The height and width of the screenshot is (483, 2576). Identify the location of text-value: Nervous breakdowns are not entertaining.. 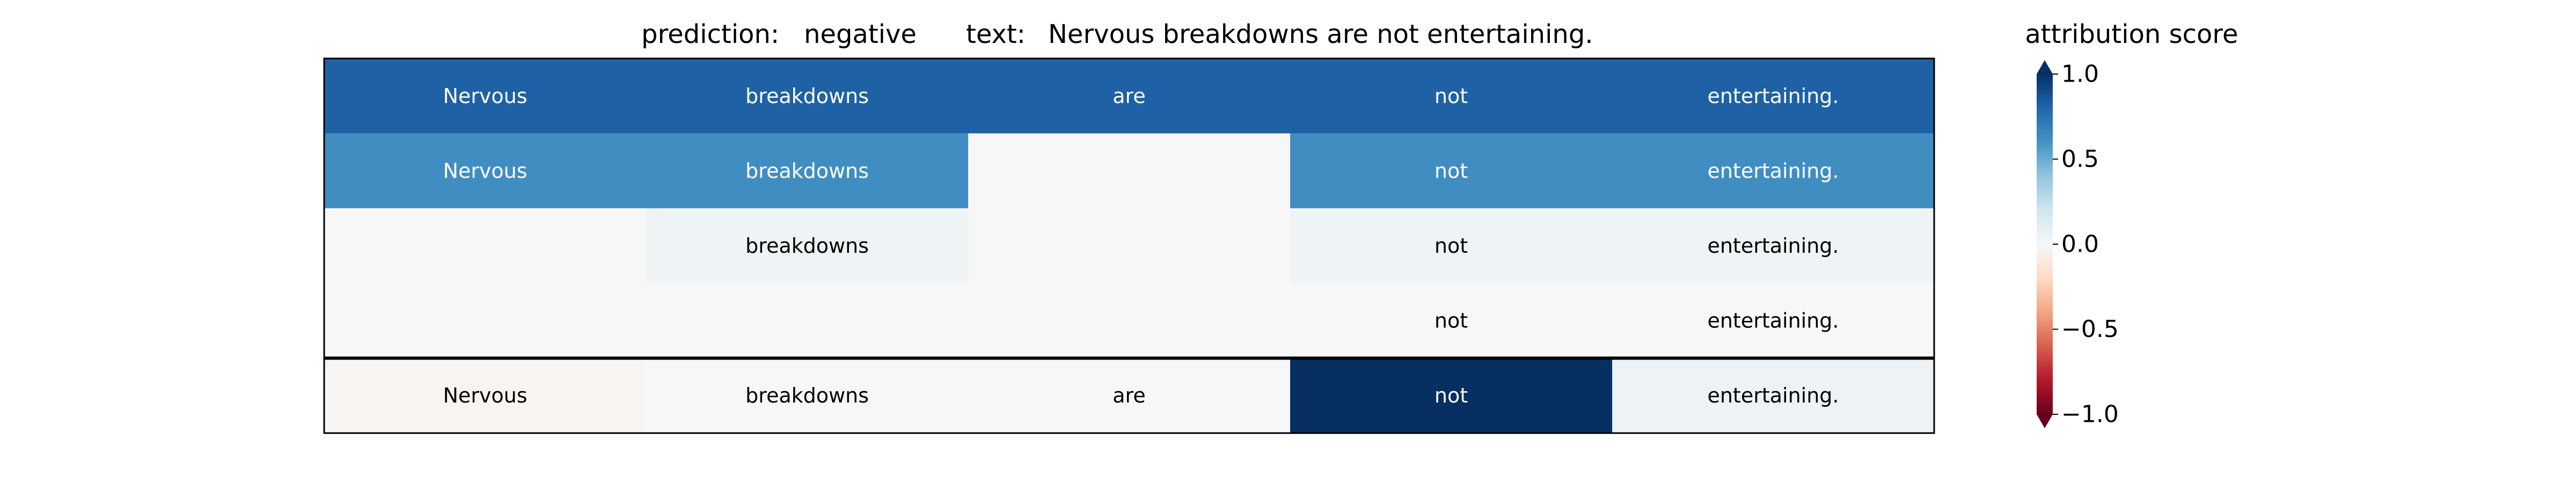
(1320, 34).